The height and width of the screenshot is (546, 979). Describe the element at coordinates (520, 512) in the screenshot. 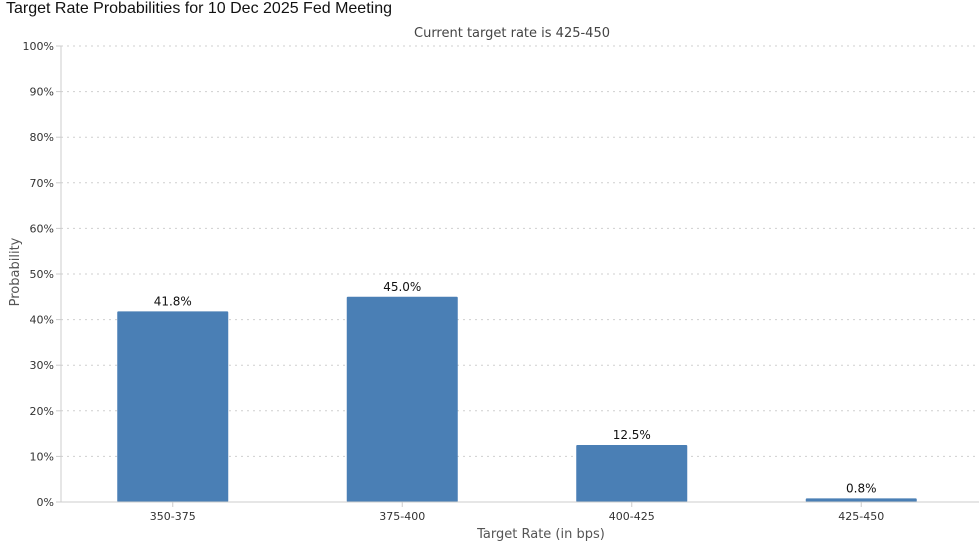

I see `x-axis: 350-375 375-400 400-425 425-450` at that location.